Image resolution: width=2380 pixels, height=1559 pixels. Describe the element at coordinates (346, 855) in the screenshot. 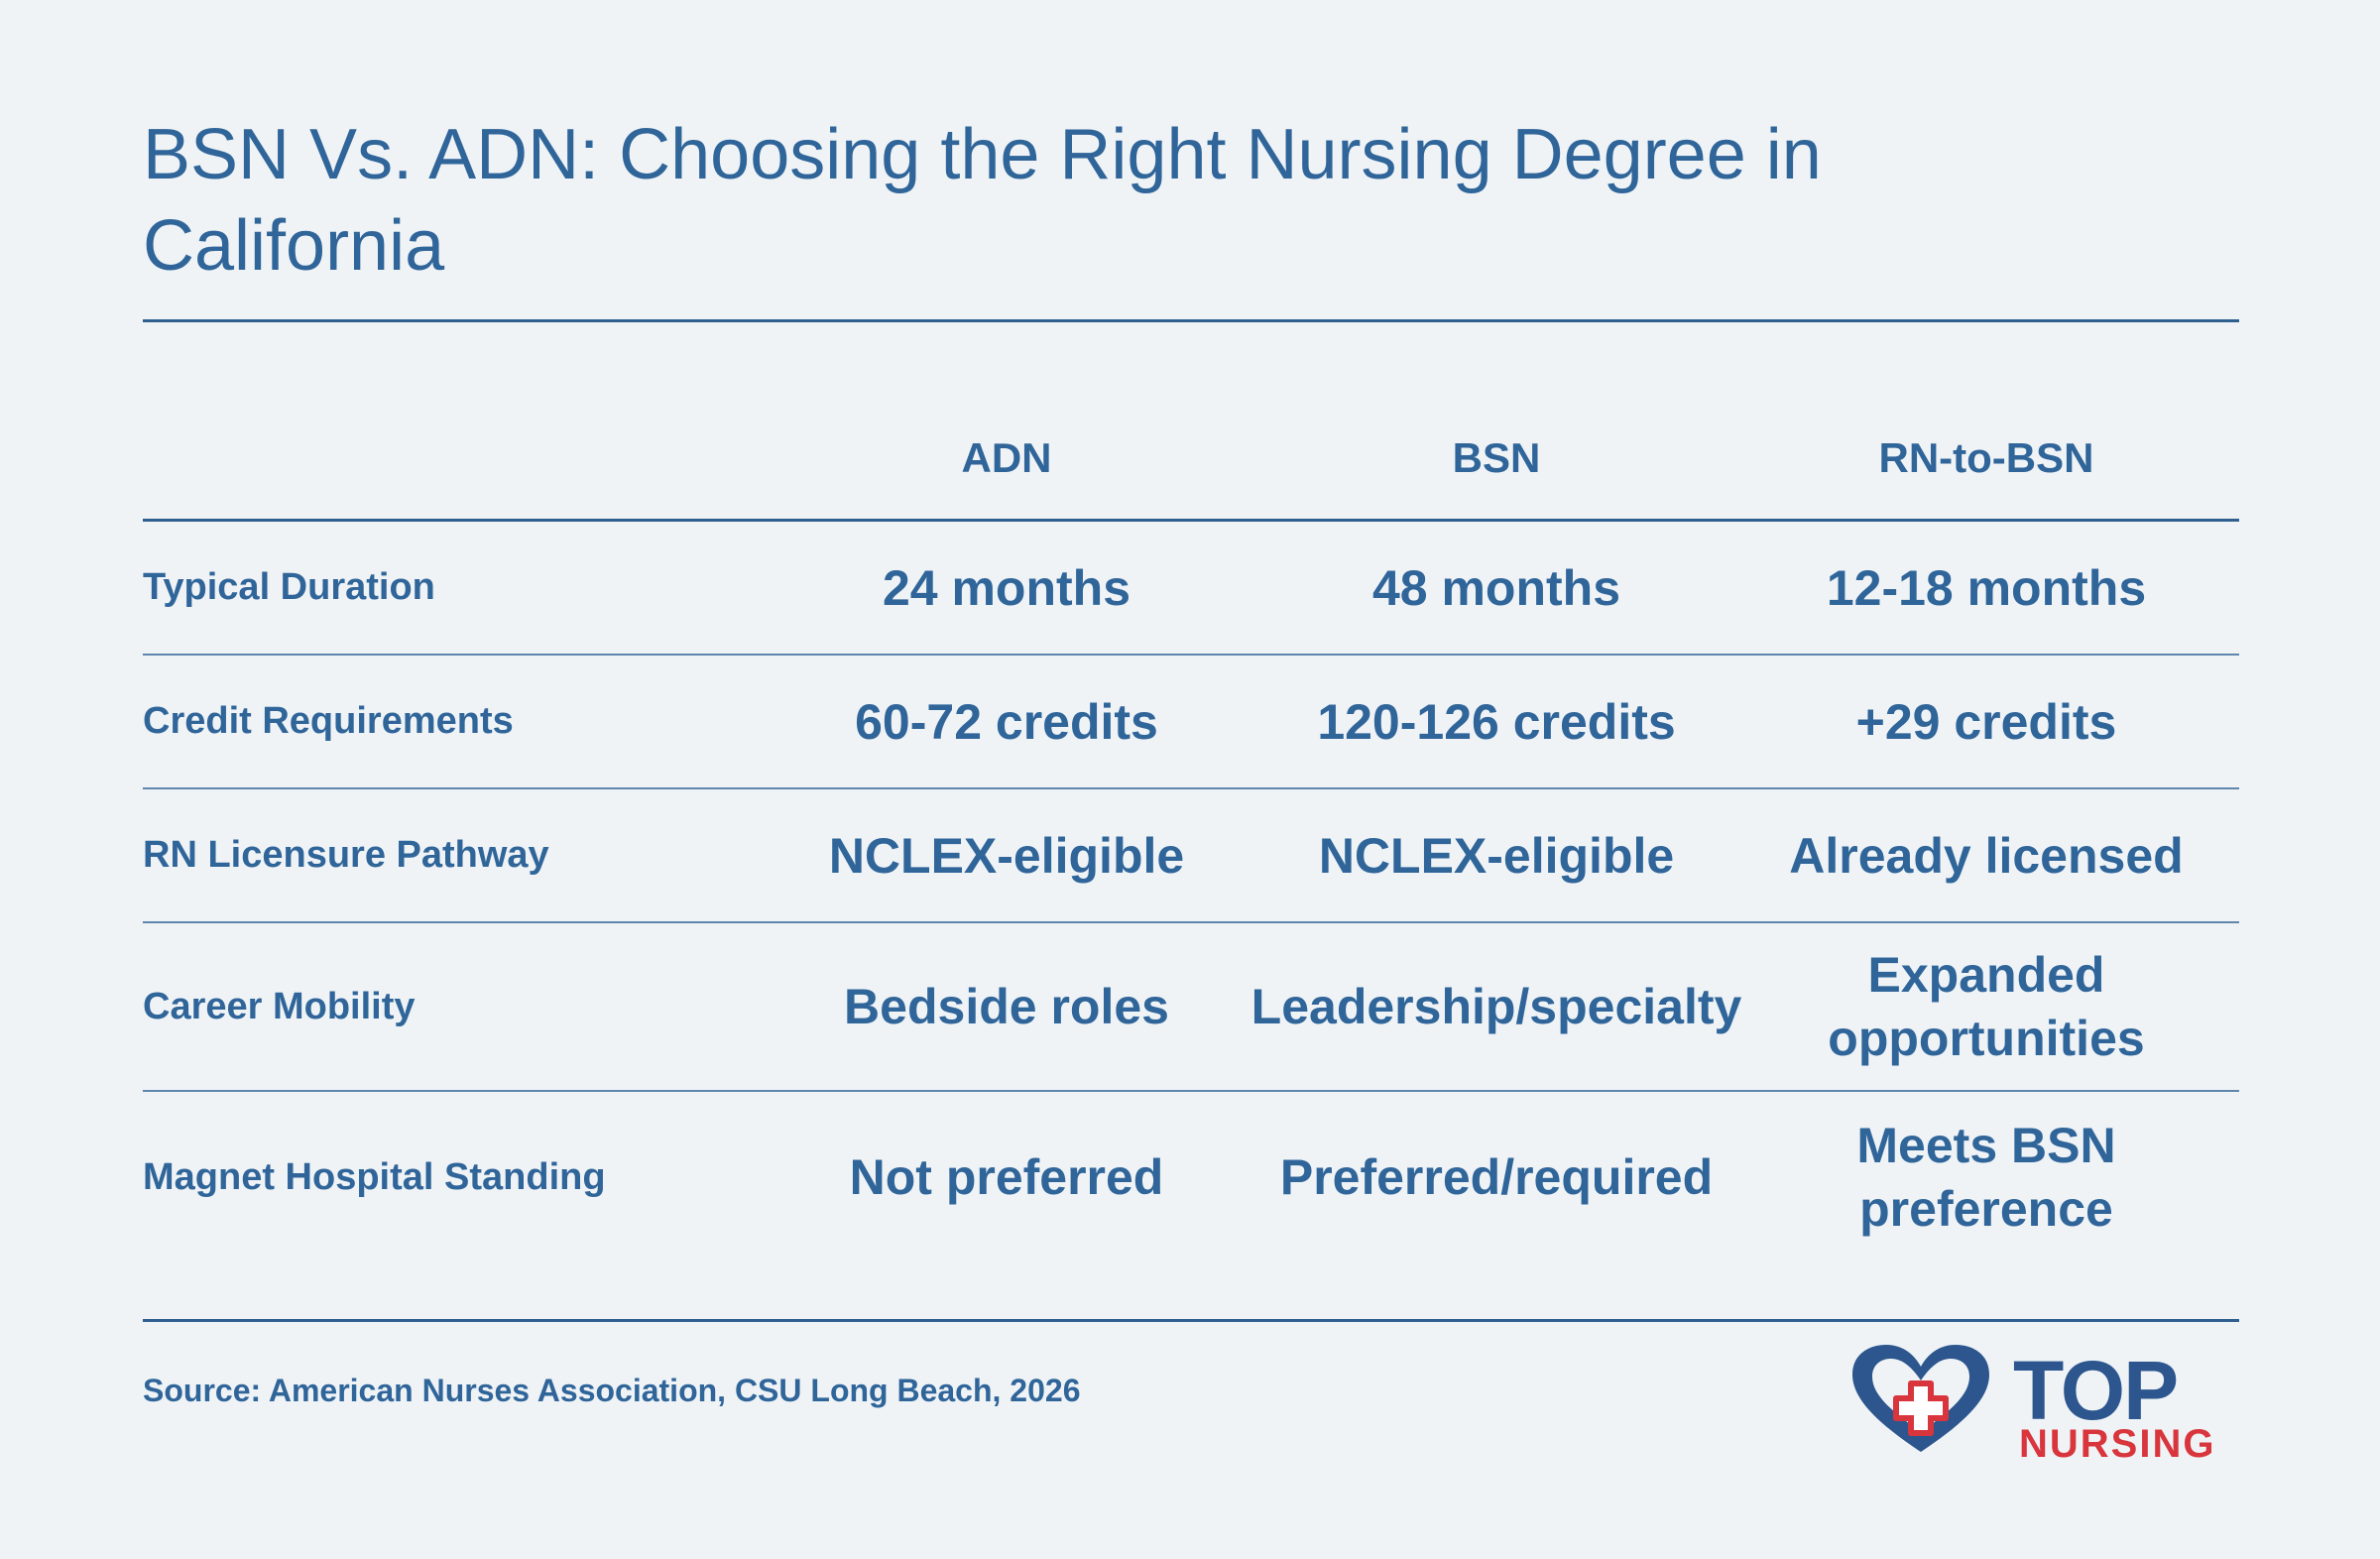

I see `row-label: RN Licensure Pathway` at that location.